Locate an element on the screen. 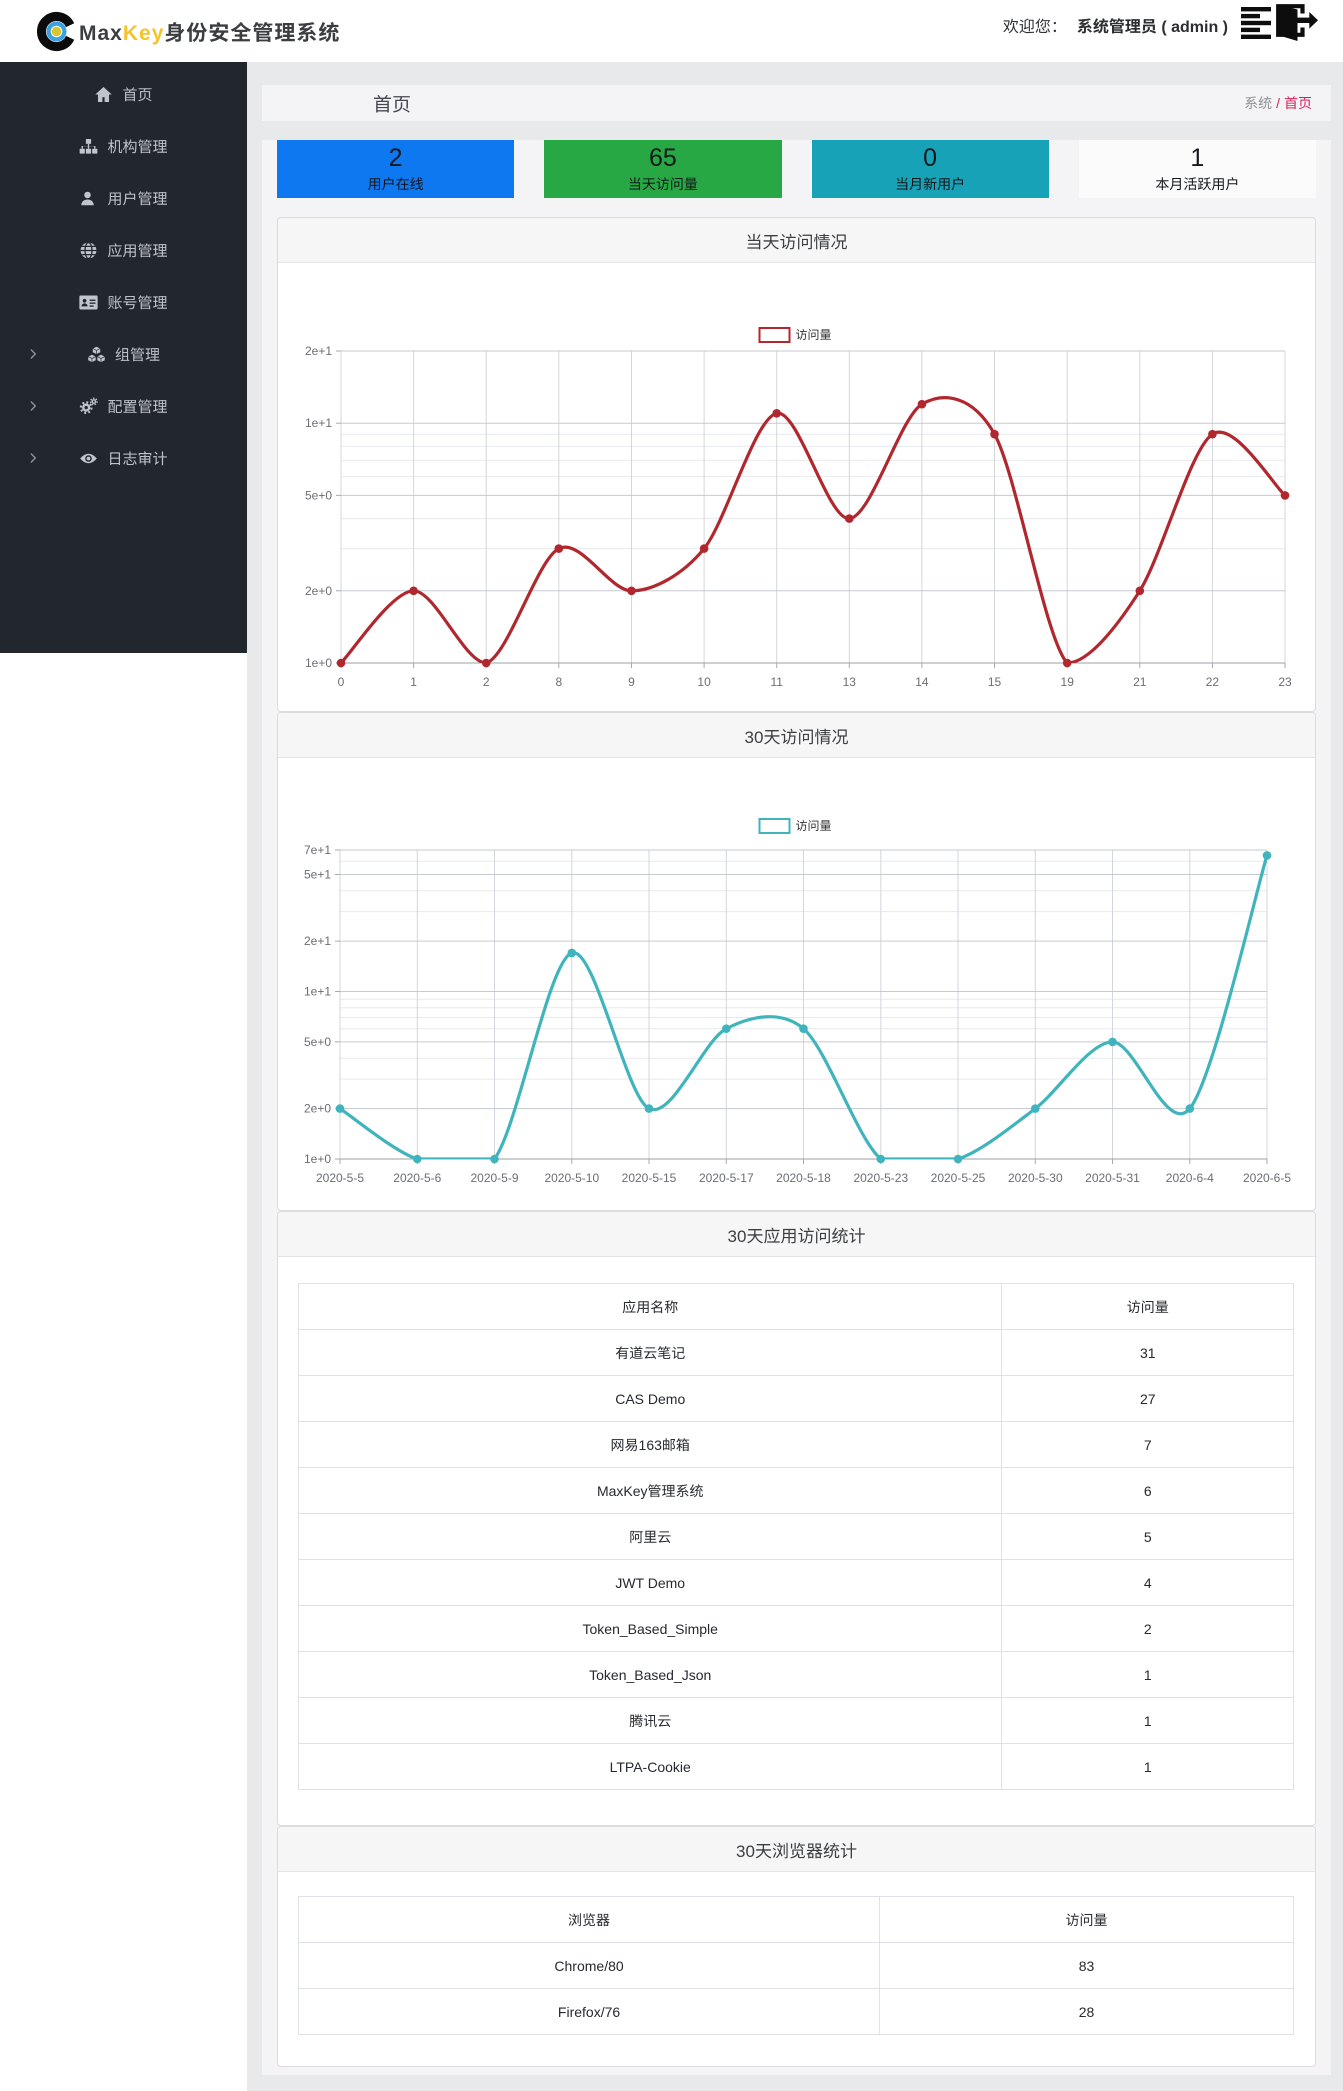 Image resolution: width=1343 pixels, height=2091 pixels. svg-text: 访问量 is located at coordinates (814, 335).